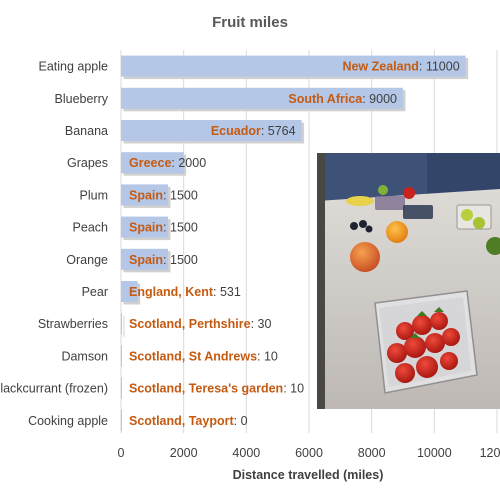 This screenshot has width=500, height=500. Describe the element at coordinates (246, 453) in the screenshot. I see `x-tick-label: 4000` at that location.